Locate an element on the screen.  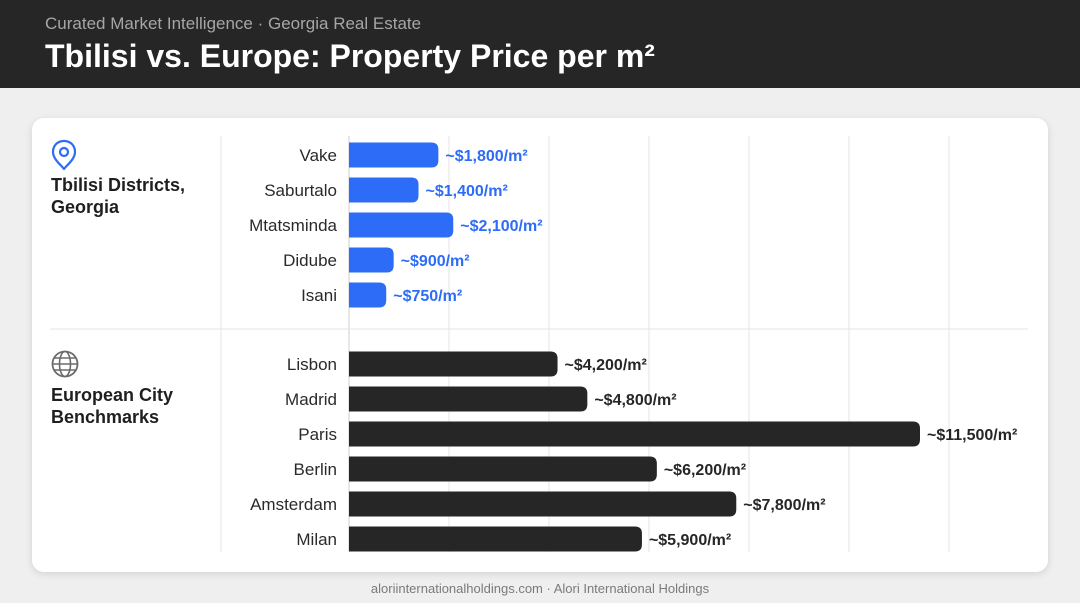
data-label: ~$6,200/m² is located at coordinates (705, 470).